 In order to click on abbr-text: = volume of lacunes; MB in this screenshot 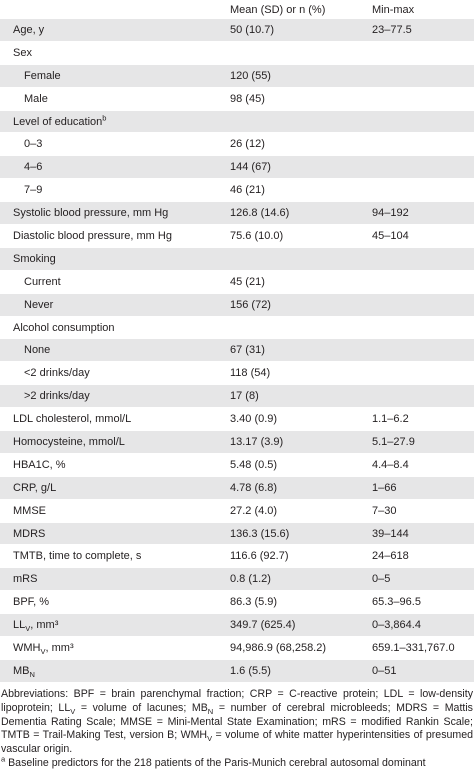, I will do `click(141, 707)`.